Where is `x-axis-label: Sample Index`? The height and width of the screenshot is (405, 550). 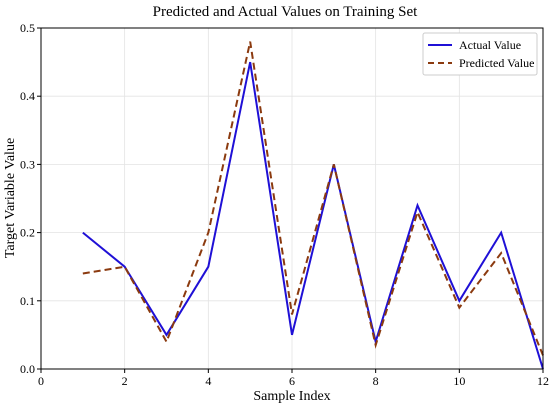 x-axis-label: Sample Index is located at coordinates (291, 396).